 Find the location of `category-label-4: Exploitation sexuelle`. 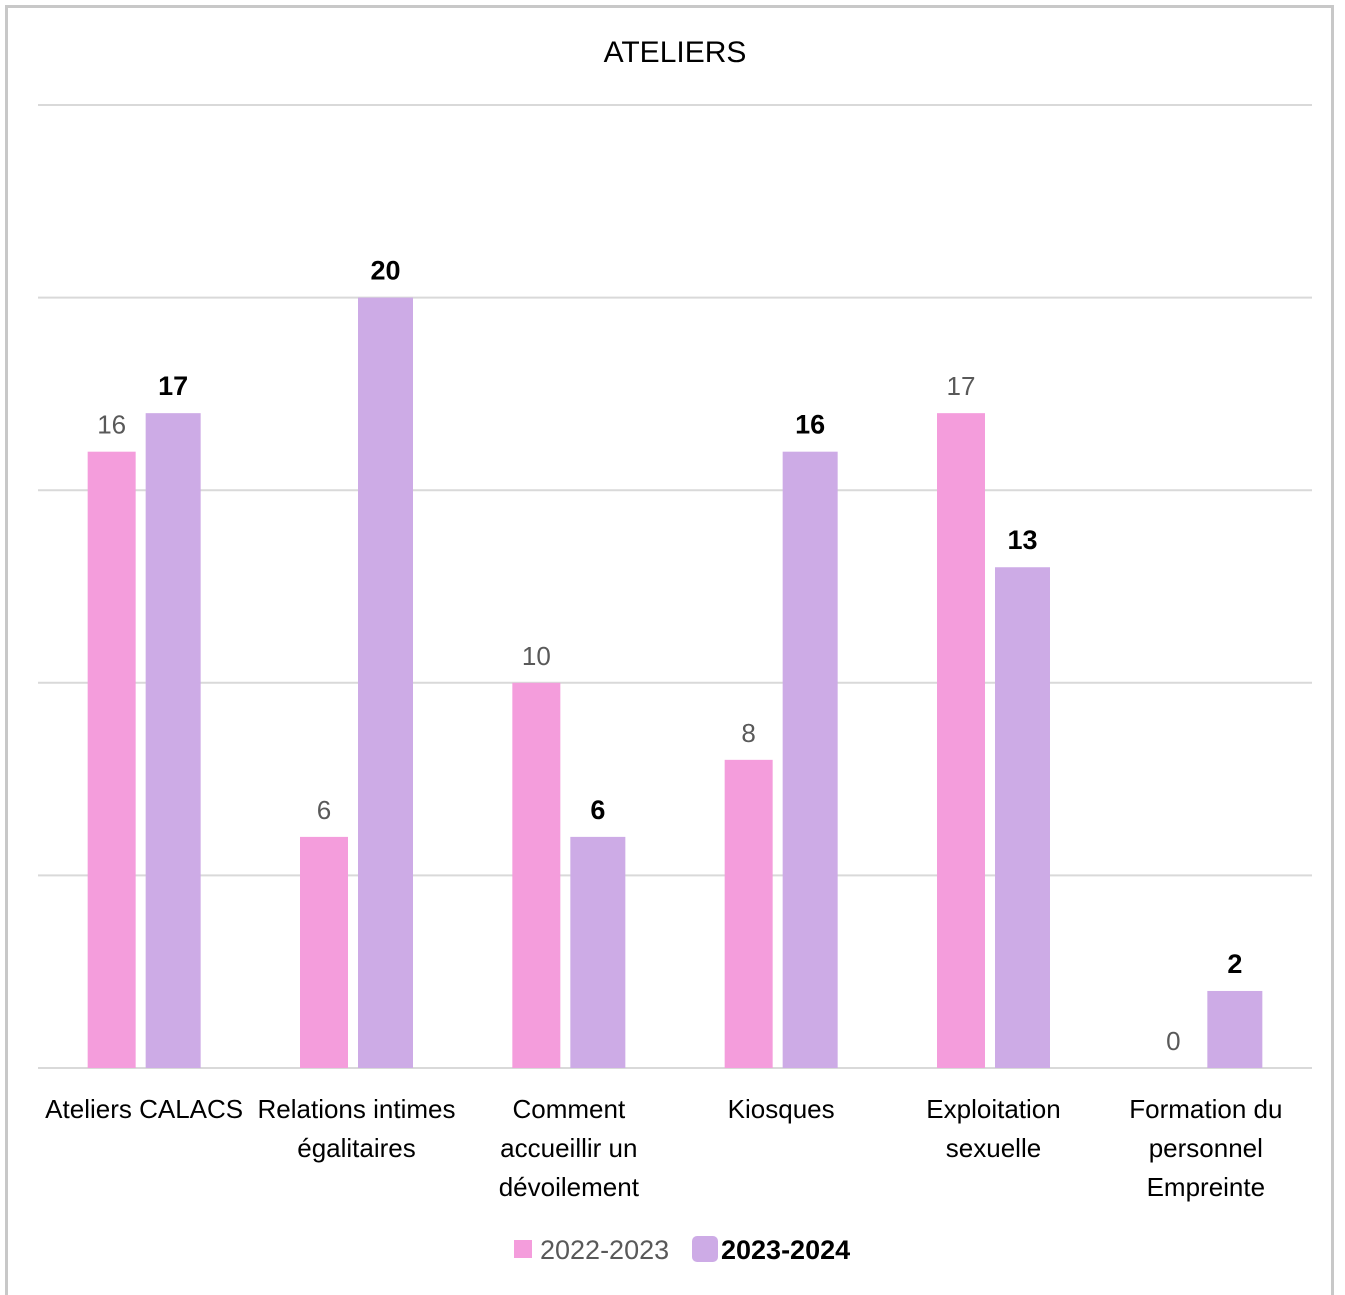

category-label-4: Exploitation sexuelle is located at coordinates (993, 1128).